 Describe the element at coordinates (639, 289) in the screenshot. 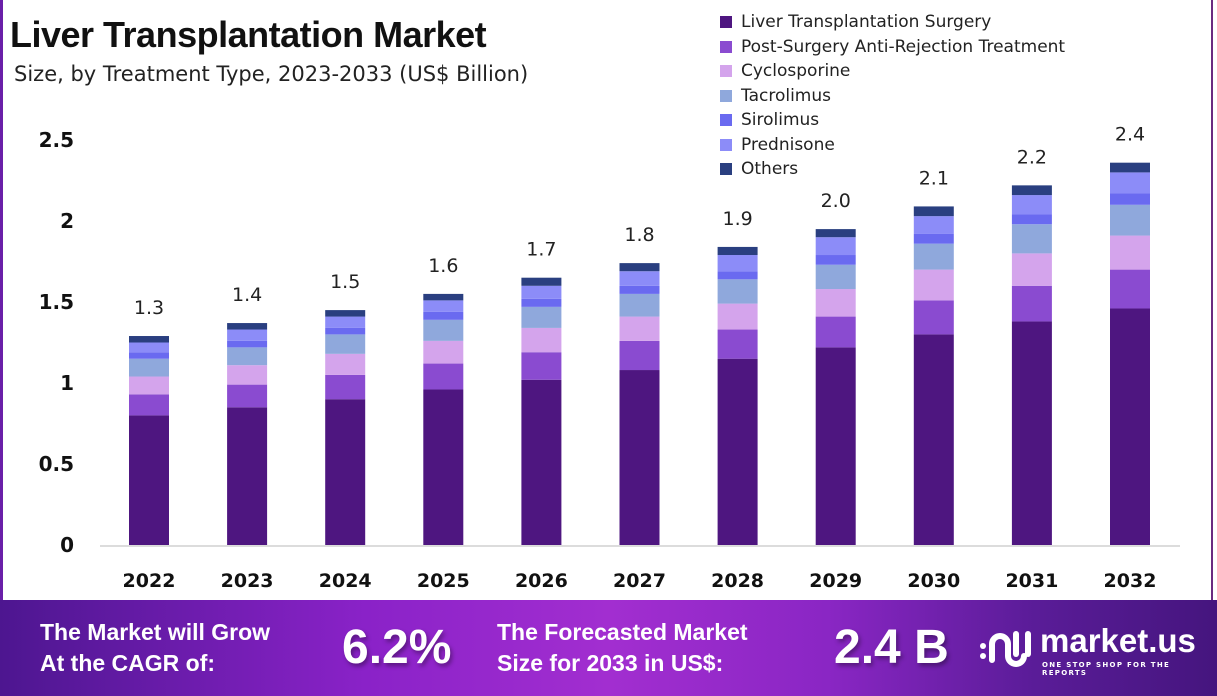

I see `bar-segment-sirolimus-2027` at that location.